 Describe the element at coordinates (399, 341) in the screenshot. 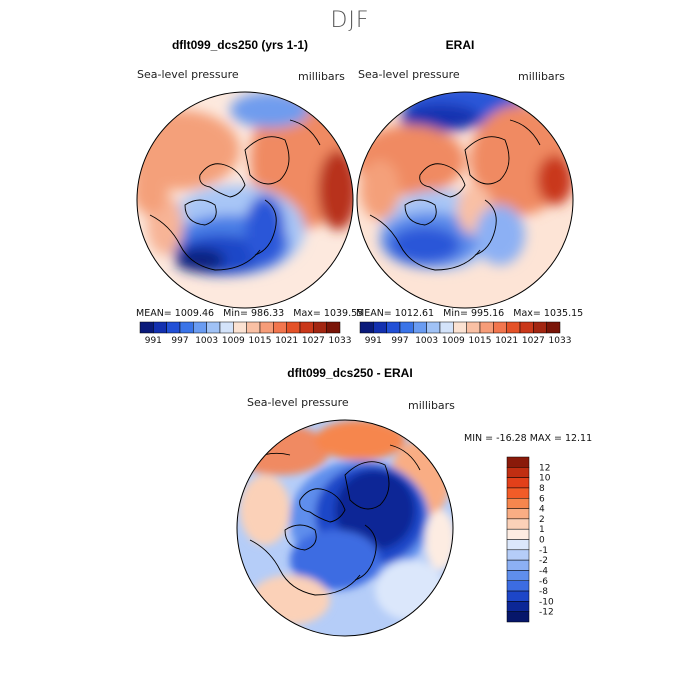

I see `colorbar-2-tick-label: 997` at that location.